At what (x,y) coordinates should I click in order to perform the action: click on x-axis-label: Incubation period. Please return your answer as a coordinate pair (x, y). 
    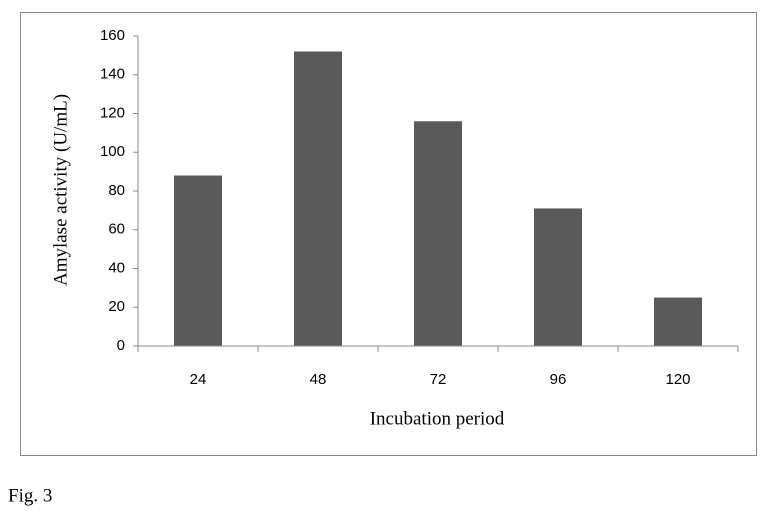
    Looking at the image, I should click on (437, 418).